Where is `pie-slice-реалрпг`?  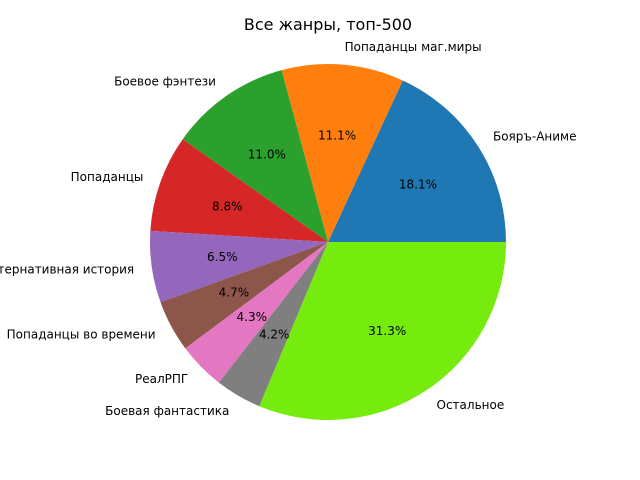 pie-slice-реалрпг is located at coordinates (256, 312).